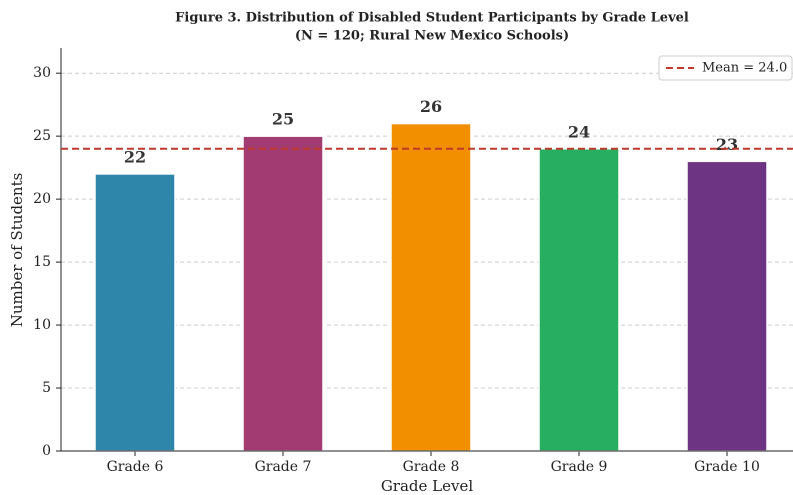 This screenshot has height=495, width=793. What do you see at coordinates (727, 467) in the screenshot?
I see `x-tick-label: Grade 10` at bounding box center [727, 467].